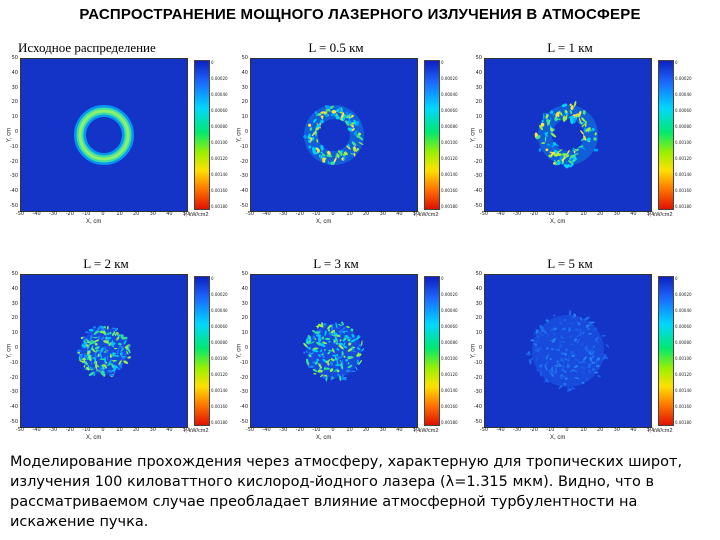 The height and width of the screenshot is (540, 720). What do you see at coordinates (449, 94) in the screenshot?
I see `colorbar-tick: 0.00040` at bounding box center [449, 94].